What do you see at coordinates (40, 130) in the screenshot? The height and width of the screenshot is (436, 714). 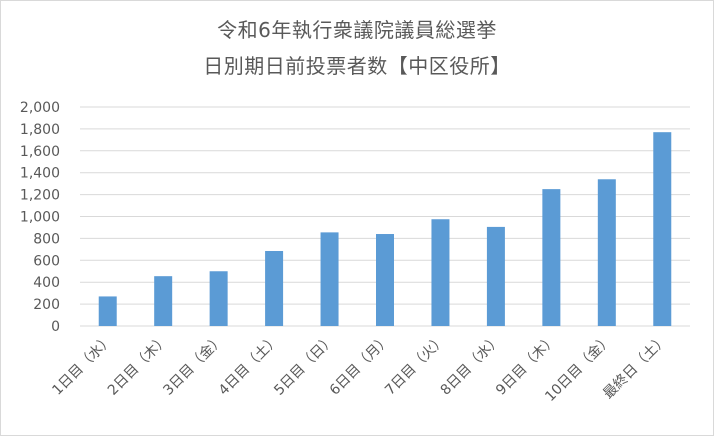 I see `y-tick-label: 1,800` at bounding box center [40, 130].